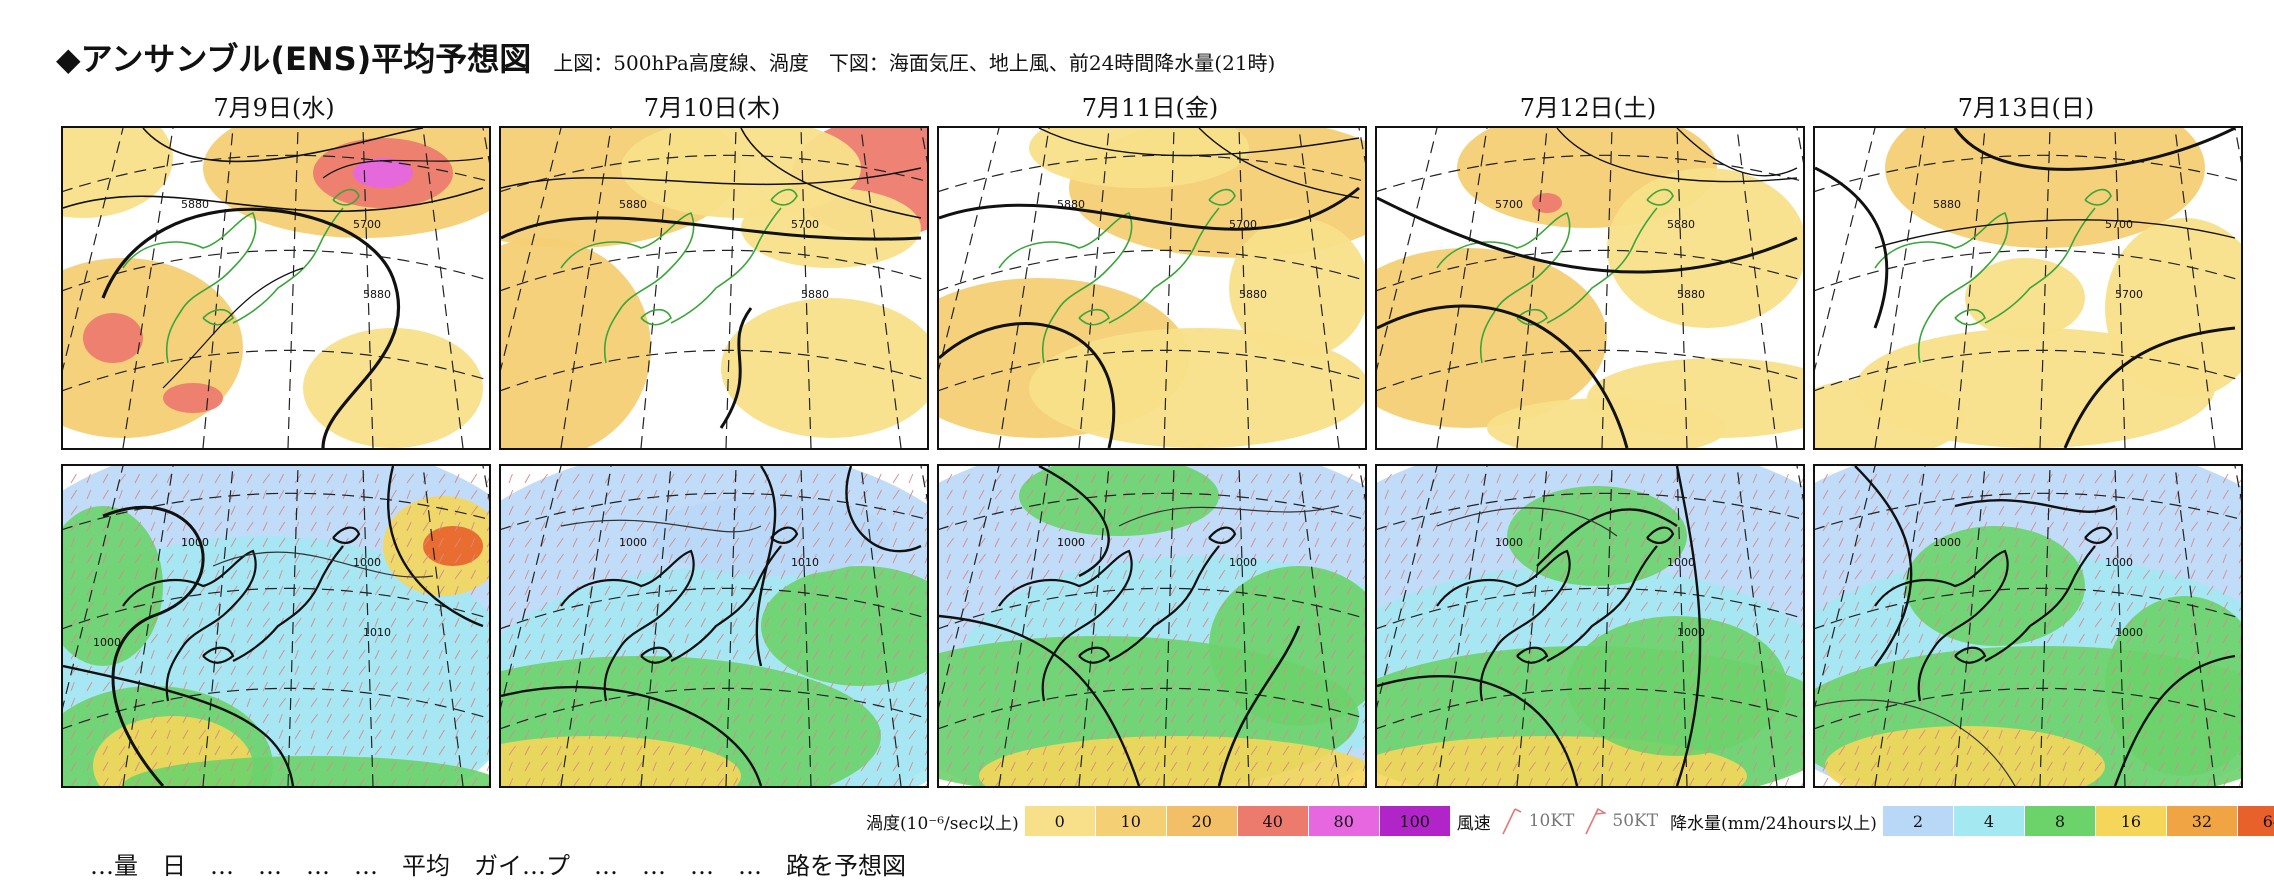 This screenshot has width=2274, height=881. I want to click on upper-map-panel-2: 5880 5700 5880, so click(714, 288).